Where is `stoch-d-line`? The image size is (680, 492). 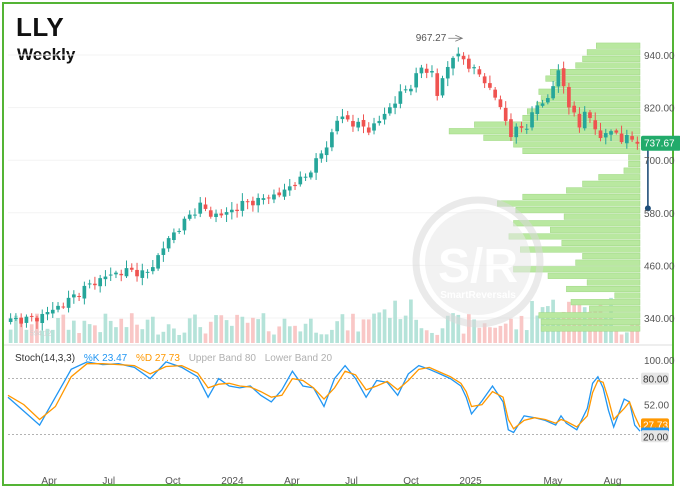 stoch-d-line is located at coordinates (324, 396).